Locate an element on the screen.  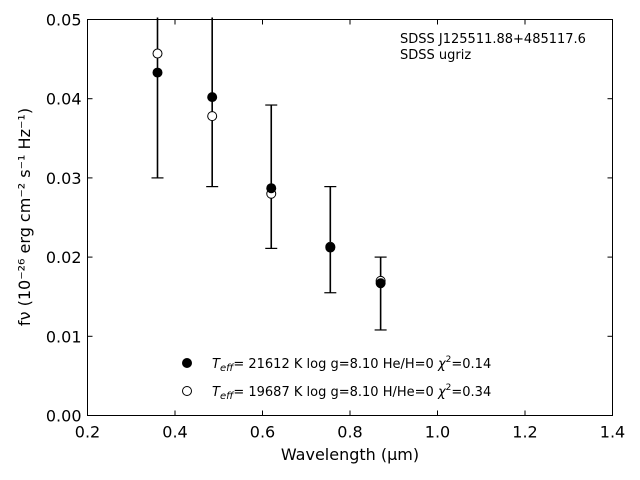
y-axis-label: fν (10⁻²⁶ erg cm⁻² s⁻¹ Hz⁻¹) is located at coordinates (24, 217).